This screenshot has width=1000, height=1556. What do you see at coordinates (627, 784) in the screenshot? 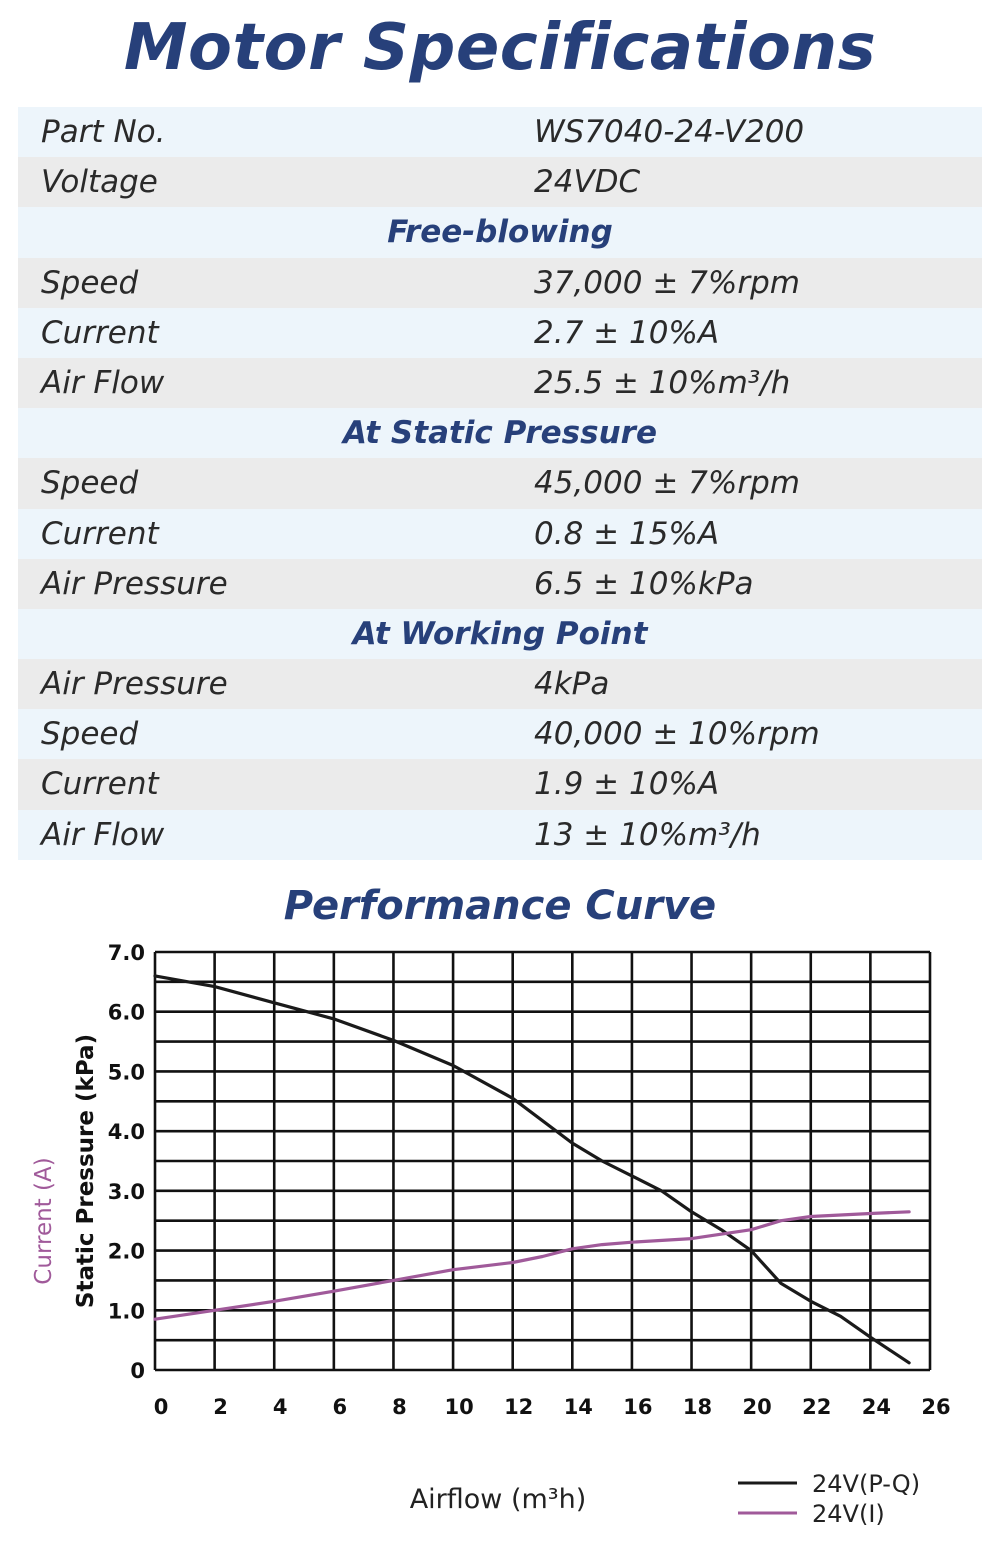
I see `spec-value: 1.9 ± 10%A` at bounding box center [627, 784].